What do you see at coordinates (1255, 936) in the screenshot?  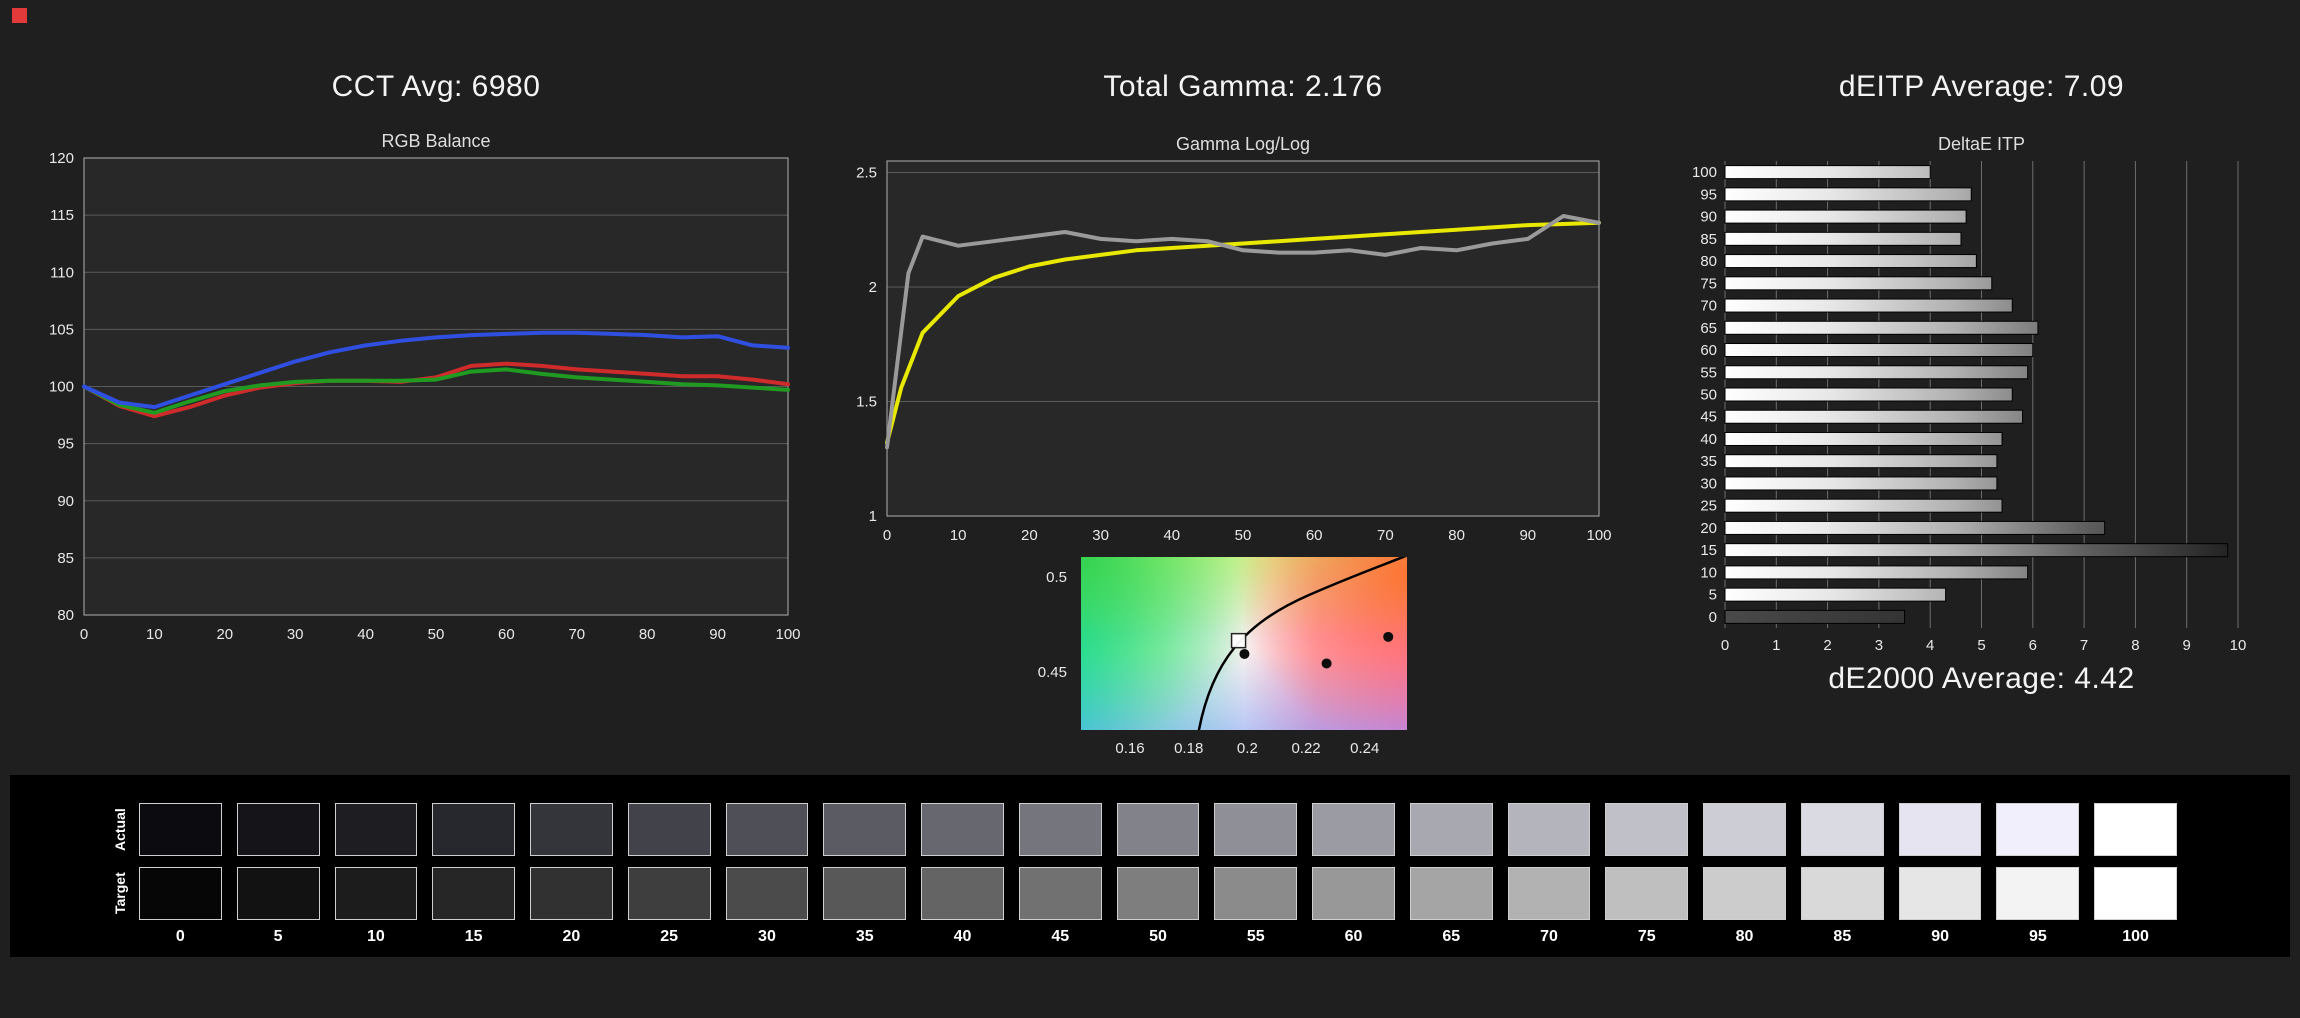 I see `swatch-level-label: 55` at bounding box center [1255, 936].